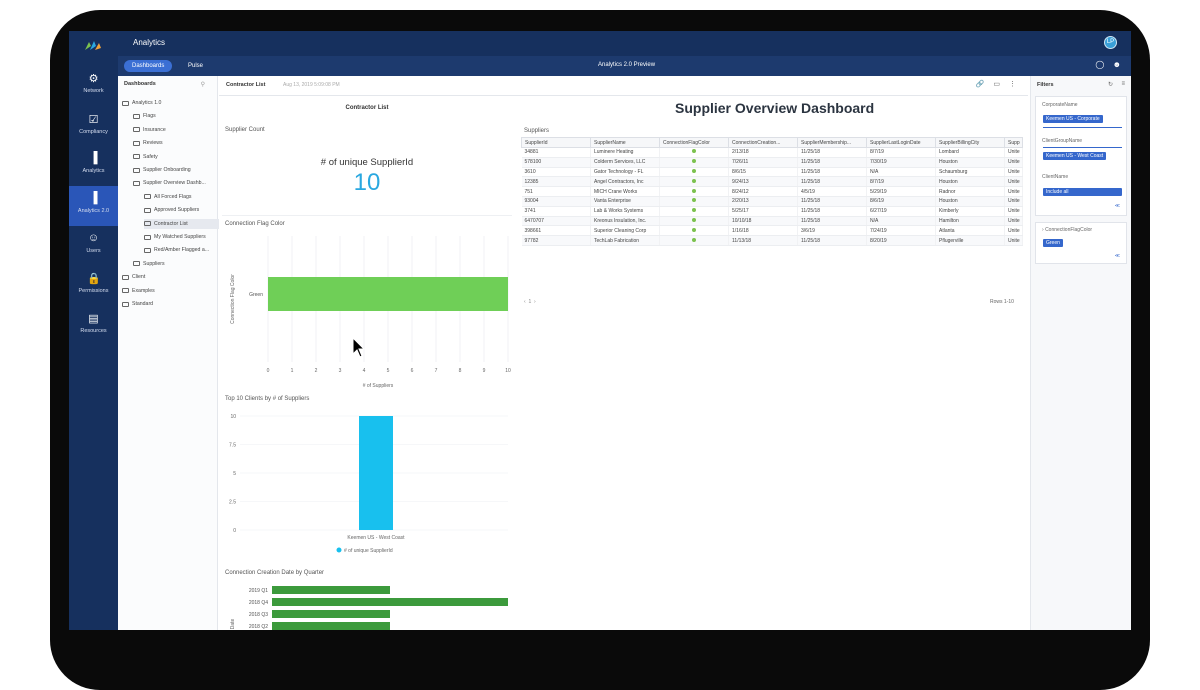 This screenshot has width=1200, height=690. I want to click on tree-item: Standard, so click(137, 304).